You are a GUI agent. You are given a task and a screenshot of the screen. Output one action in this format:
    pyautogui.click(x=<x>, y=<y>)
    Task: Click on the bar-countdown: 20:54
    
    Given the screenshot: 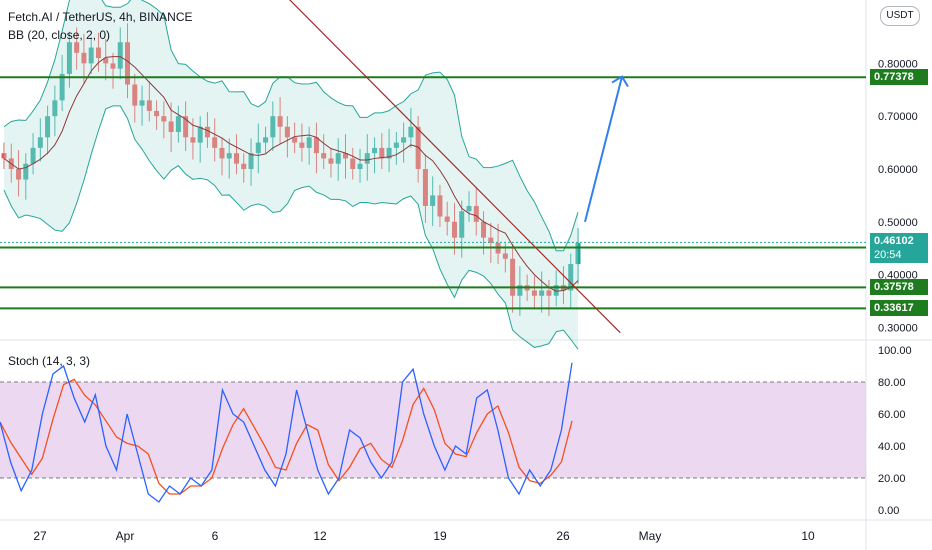 What is the action you would take?
    pyautogui.click(x=888, y=255)
    